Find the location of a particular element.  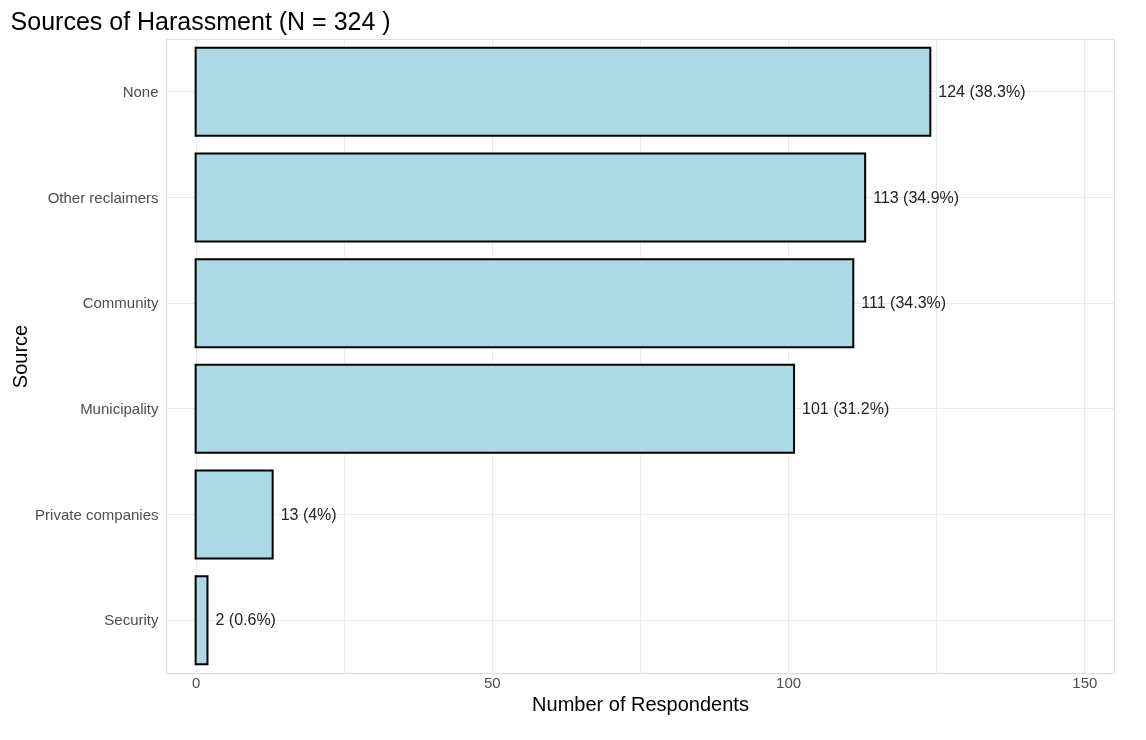

x-tick-label: 100 is located at coordinates (789, 682).